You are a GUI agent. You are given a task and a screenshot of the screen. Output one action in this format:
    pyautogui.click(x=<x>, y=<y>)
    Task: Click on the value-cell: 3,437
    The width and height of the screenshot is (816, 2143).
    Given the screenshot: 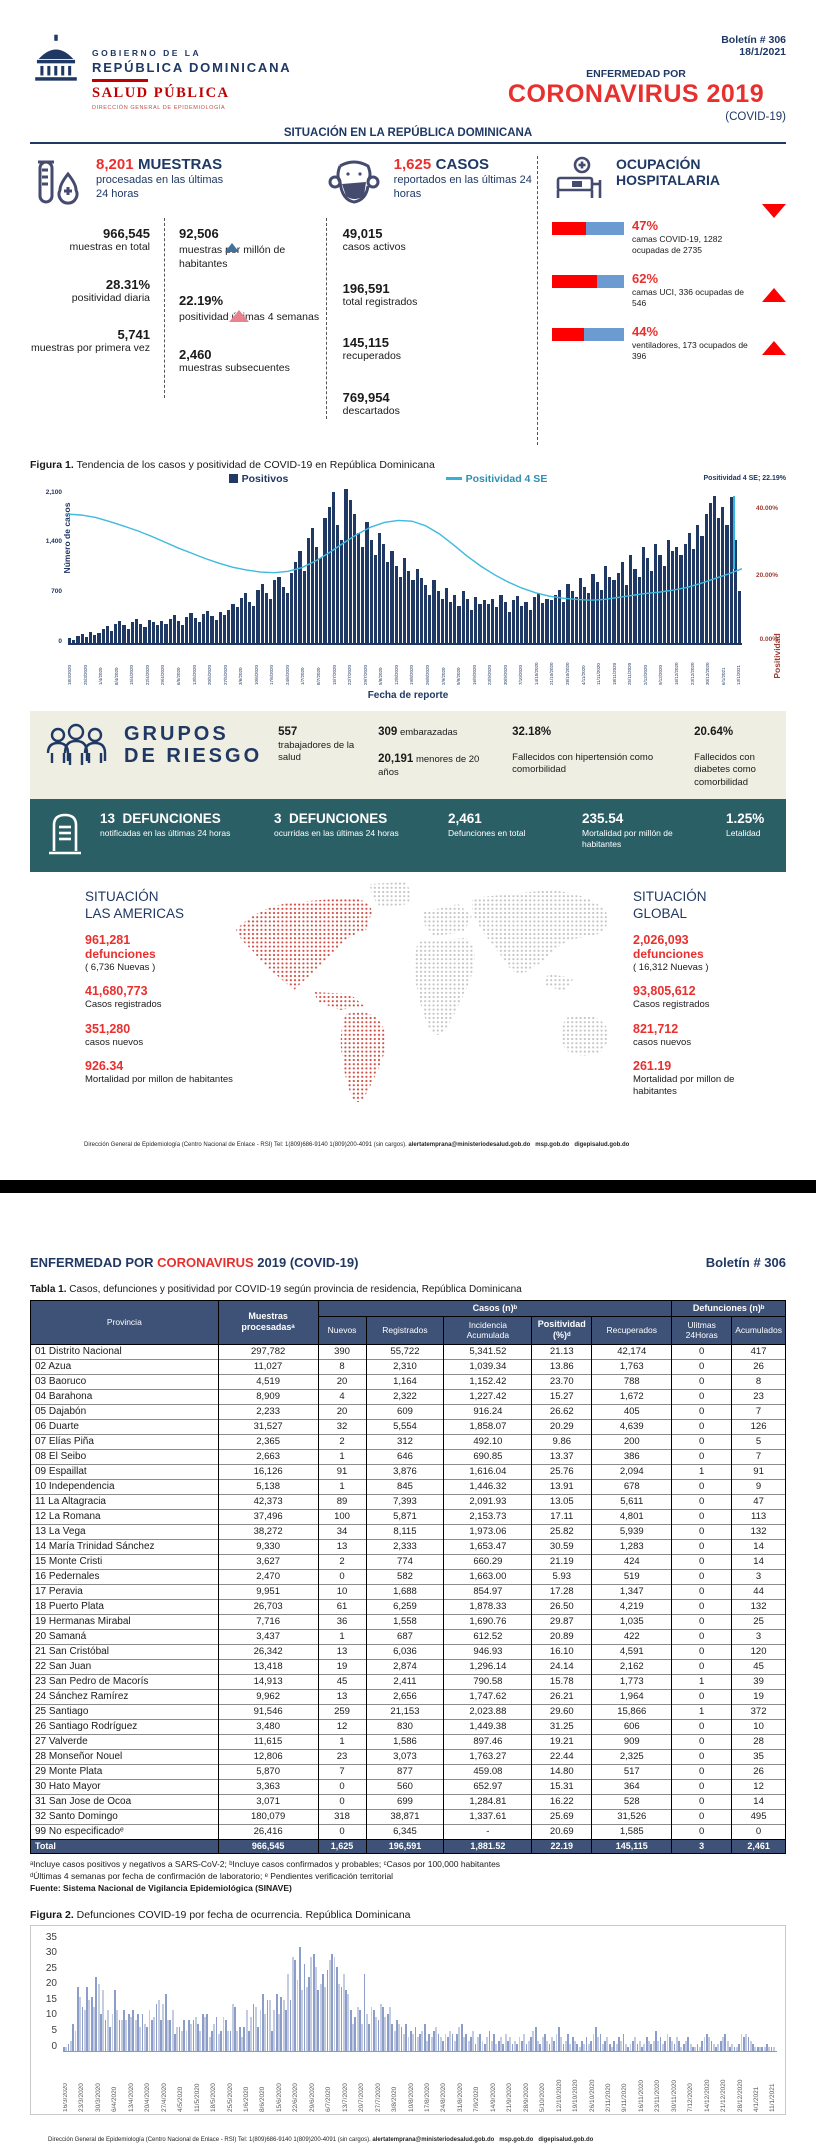 What is the action you would take?
    pyautogui.click(x=268, y=1636)
    